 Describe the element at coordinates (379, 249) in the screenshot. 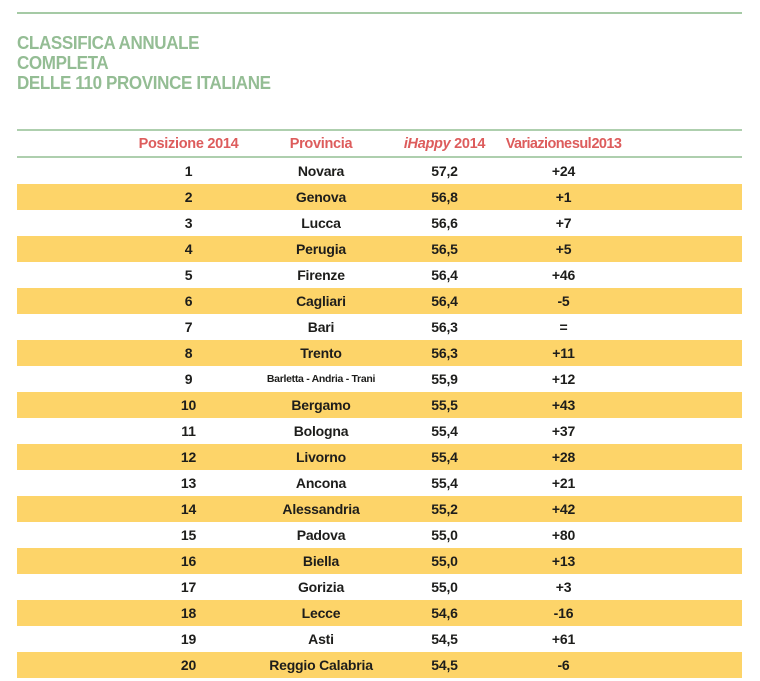

I see `table-row: 4 Perugia 56,5 +5` at that location.